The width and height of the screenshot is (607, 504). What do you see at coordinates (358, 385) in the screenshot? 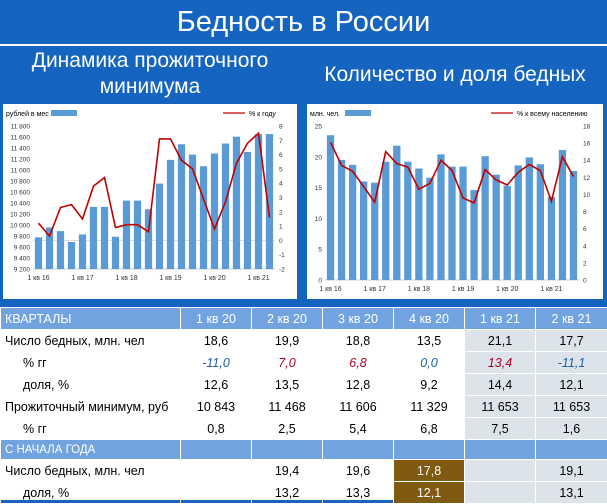
I see `table-cell: 12,8` at bounding box center [358, 385].